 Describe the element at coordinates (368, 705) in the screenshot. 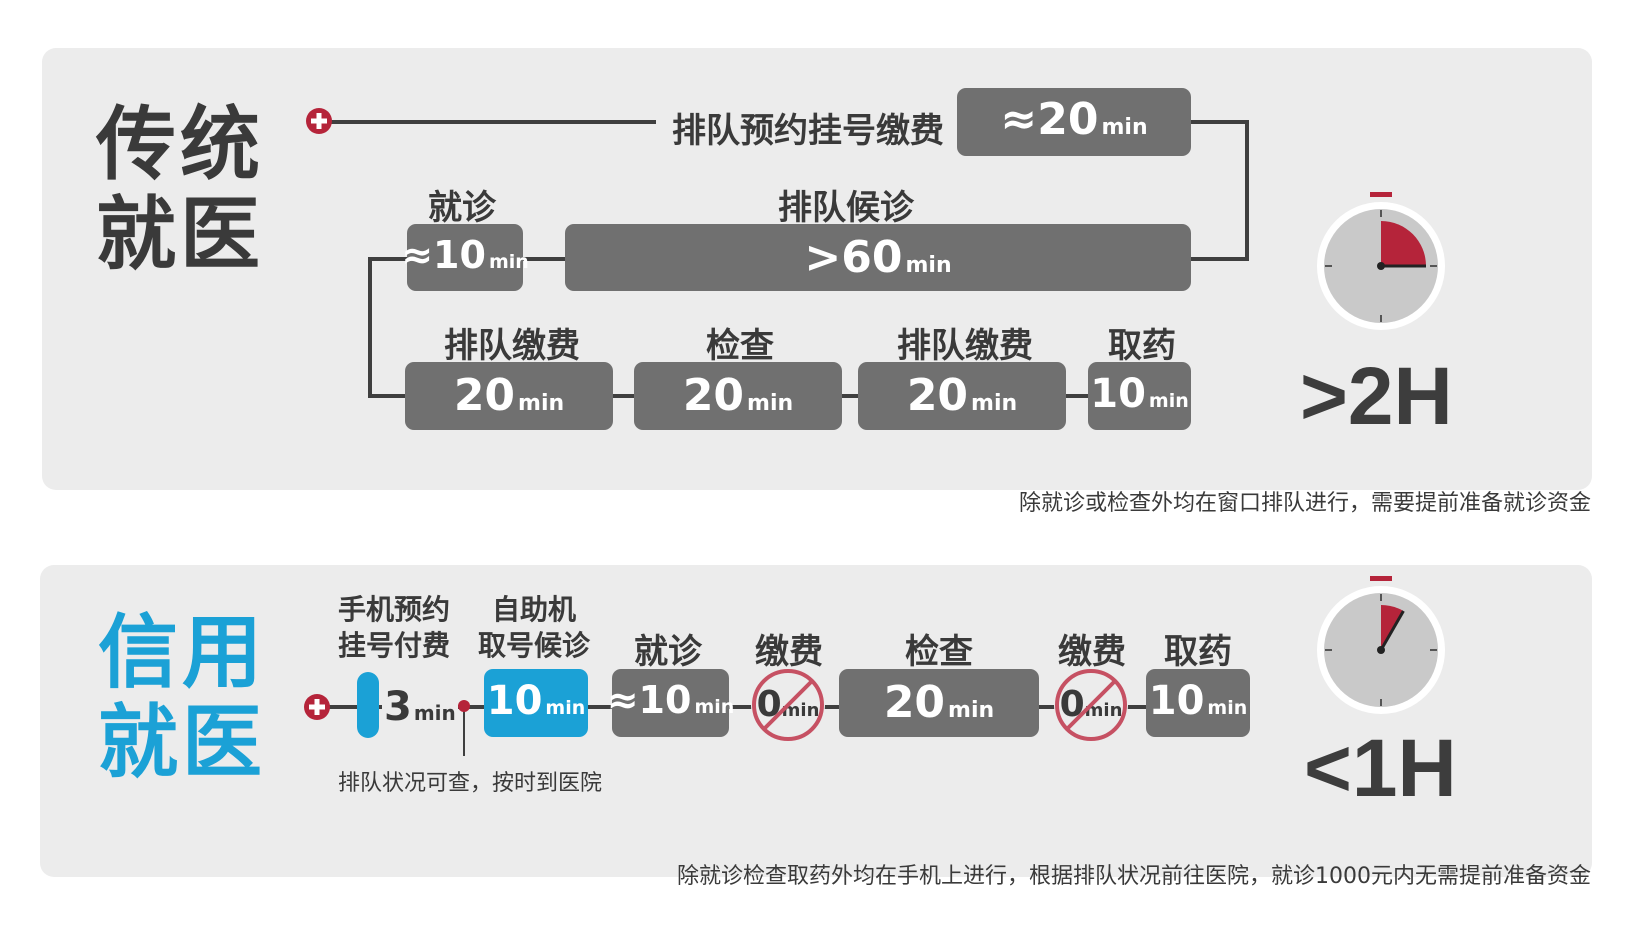

I see `progress-pill` at that location.